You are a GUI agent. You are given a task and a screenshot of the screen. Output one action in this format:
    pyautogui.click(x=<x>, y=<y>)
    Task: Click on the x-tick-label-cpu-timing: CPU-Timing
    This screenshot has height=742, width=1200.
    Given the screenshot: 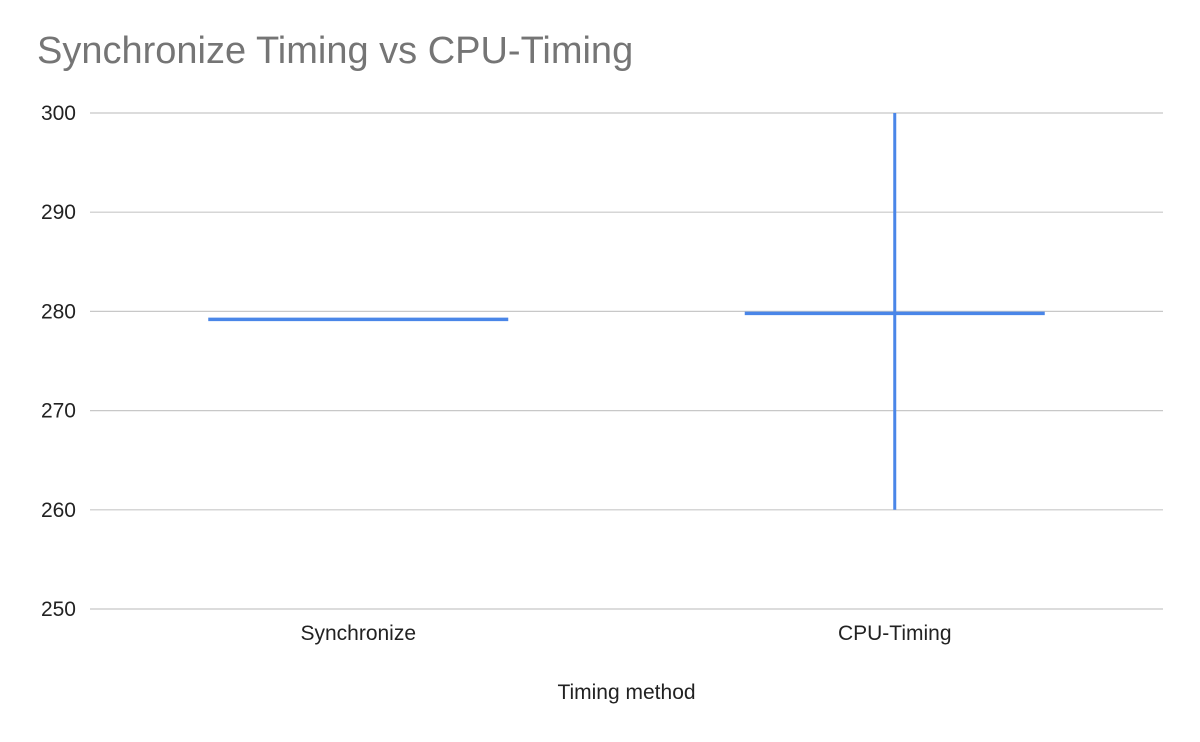 What is the action you would take?
    pyautogui.click(x=895, y=633)
    